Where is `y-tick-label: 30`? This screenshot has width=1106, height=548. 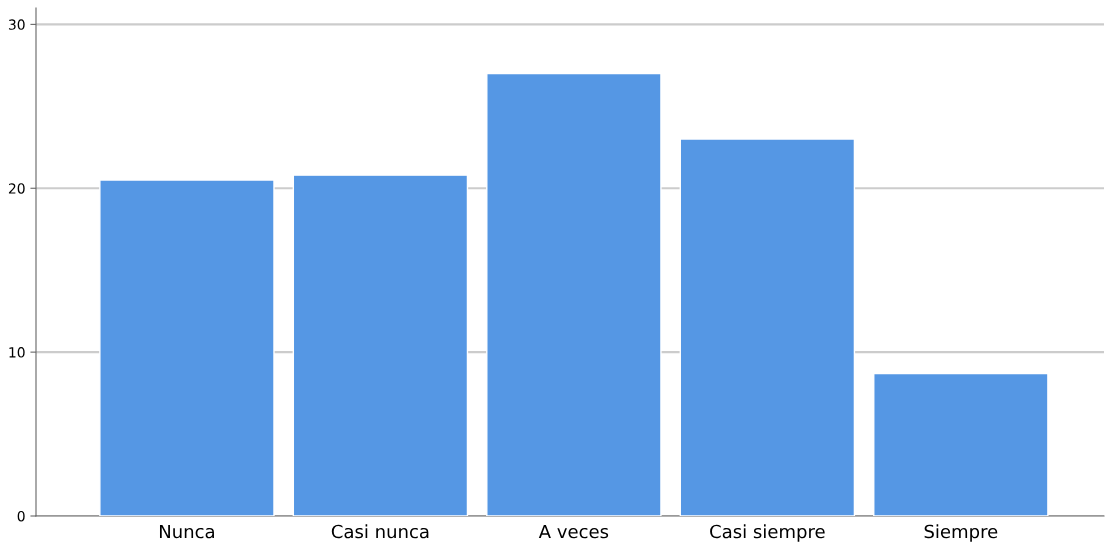 y-tick-label: 30 is located at coordinates (16, 24).